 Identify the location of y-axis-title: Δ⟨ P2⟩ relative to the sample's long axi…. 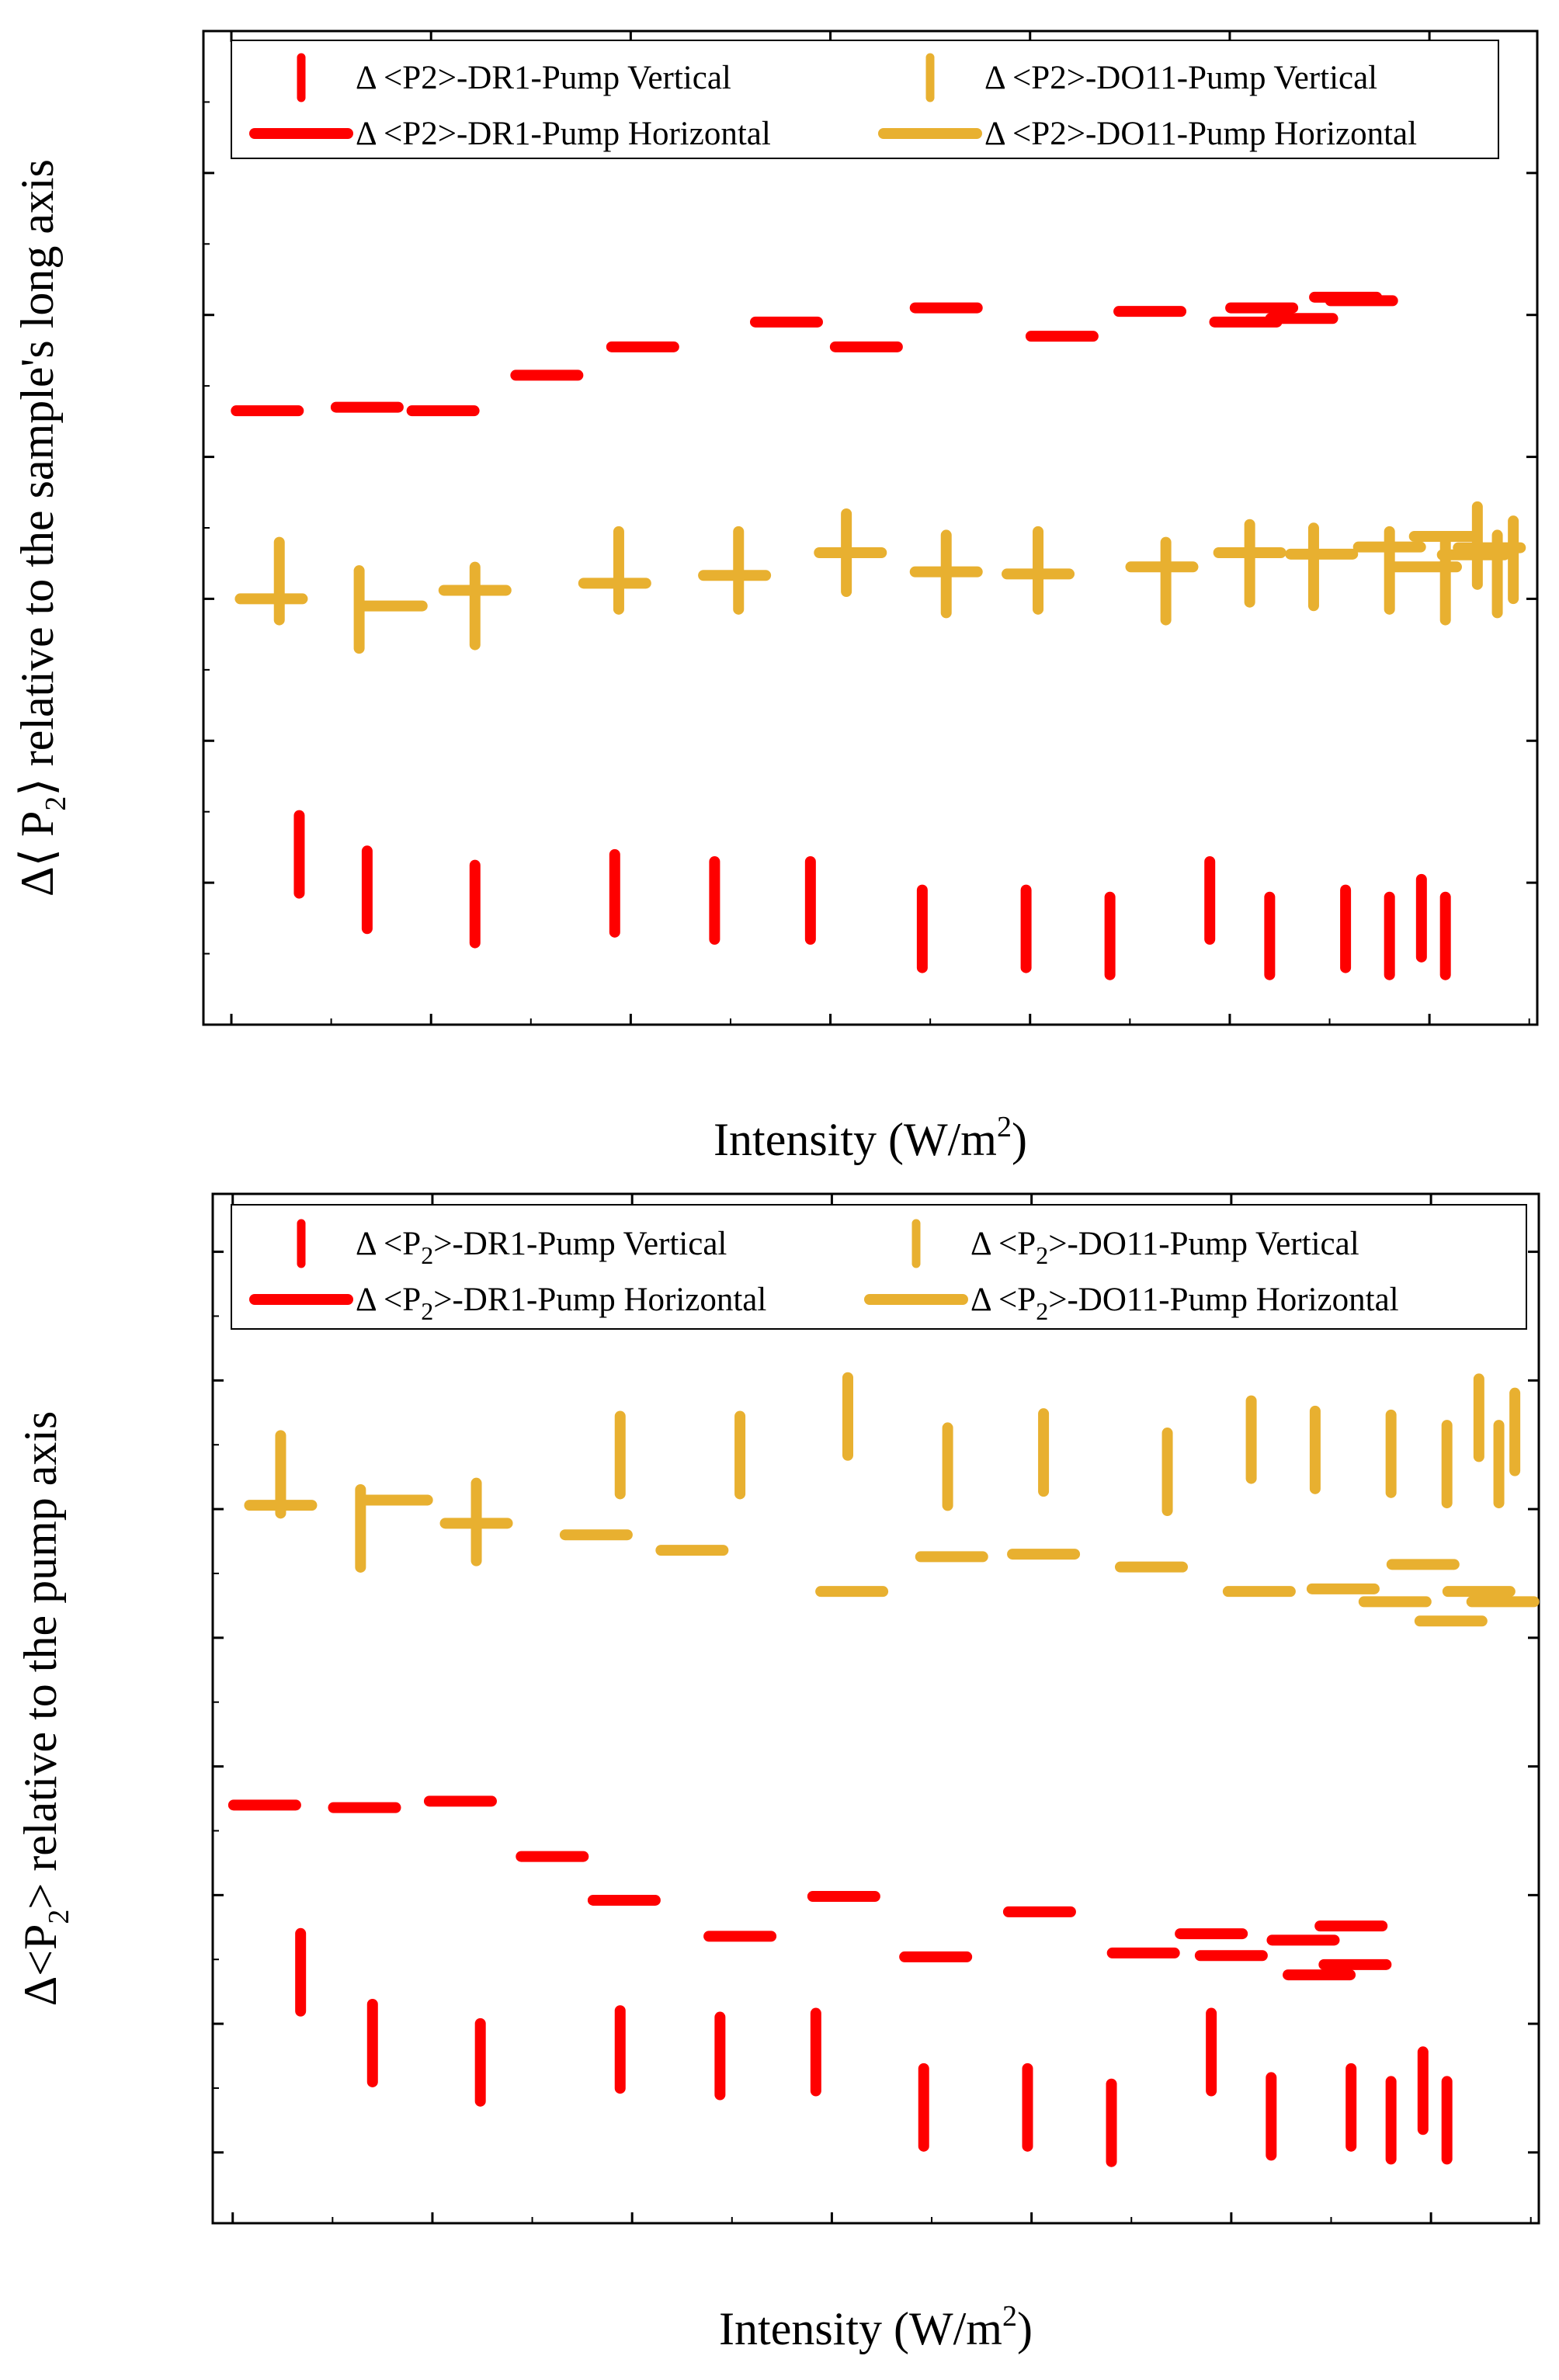
(42, 528).